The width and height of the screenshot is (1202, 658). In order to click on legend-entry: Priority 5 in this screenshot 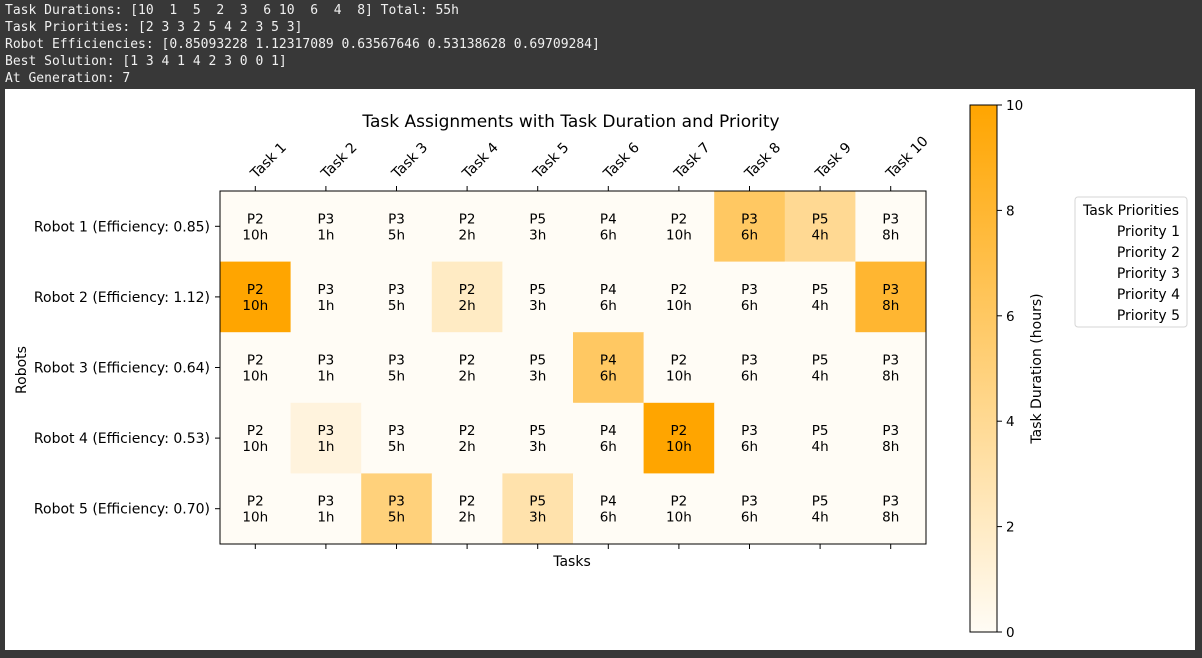, I will do `click(1148, 316)`.